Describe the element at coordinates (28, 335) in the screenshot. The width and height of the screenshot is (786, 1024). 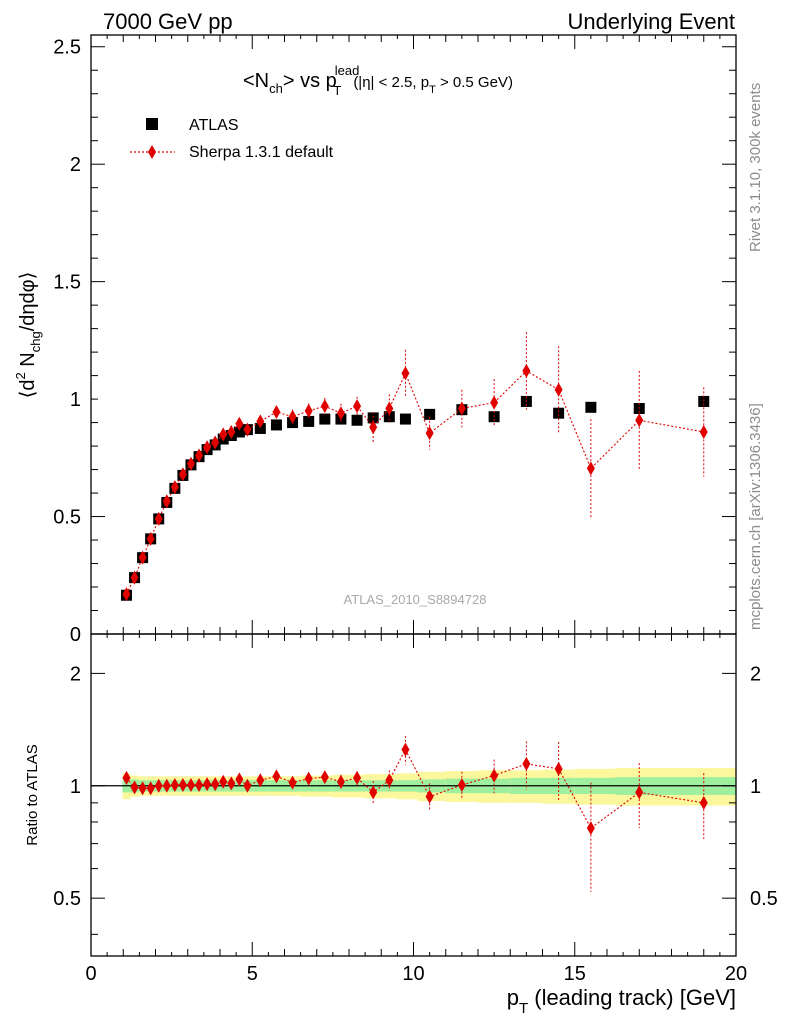
I see `main-ylabel: ⟨d2 Nchg/dηdφ⟩` at that location.